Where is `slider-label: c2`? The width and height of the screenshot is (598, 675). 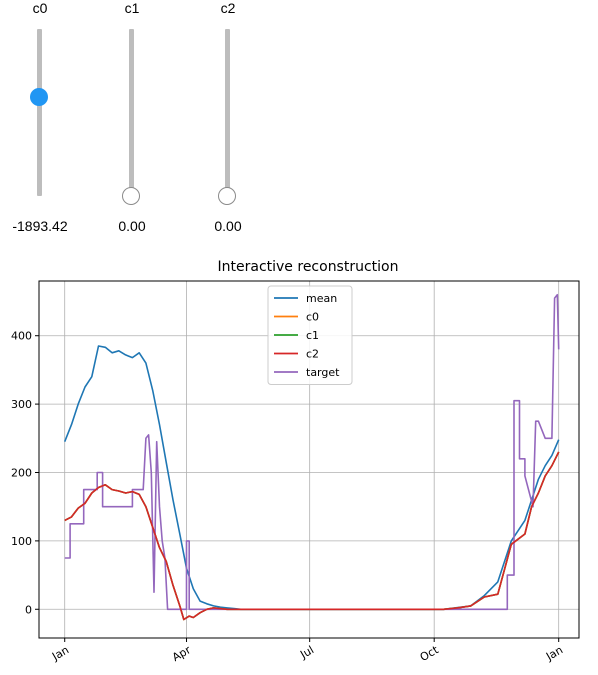
slider-label: c2 is located at coordinates (228, 8).